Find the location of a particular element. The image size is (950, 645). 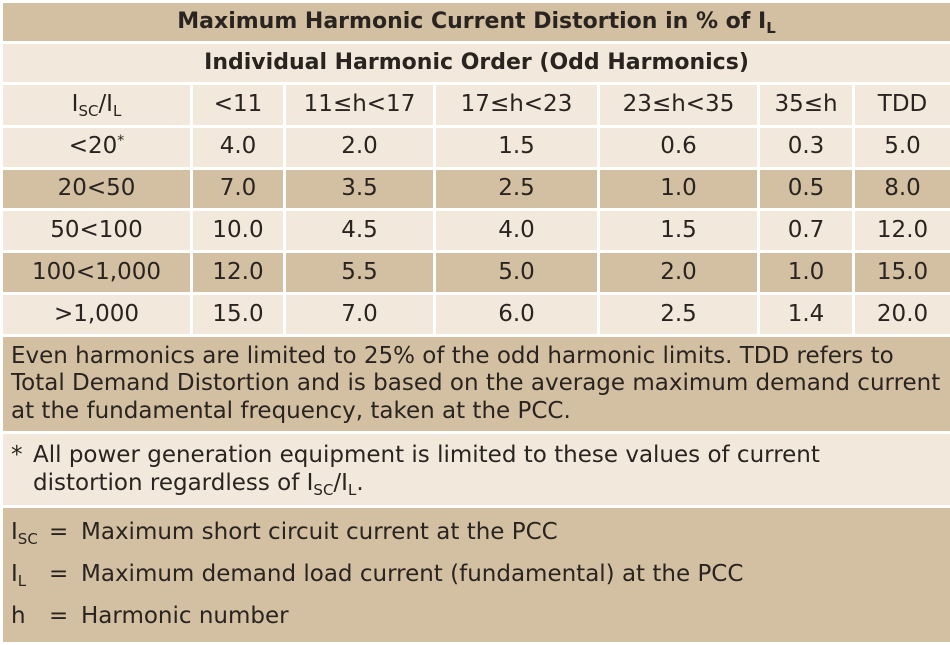

data-row: >1,000 15.0 7.0 6.0 2.5 1.4 20.0 is located at coordinates (475, 315).